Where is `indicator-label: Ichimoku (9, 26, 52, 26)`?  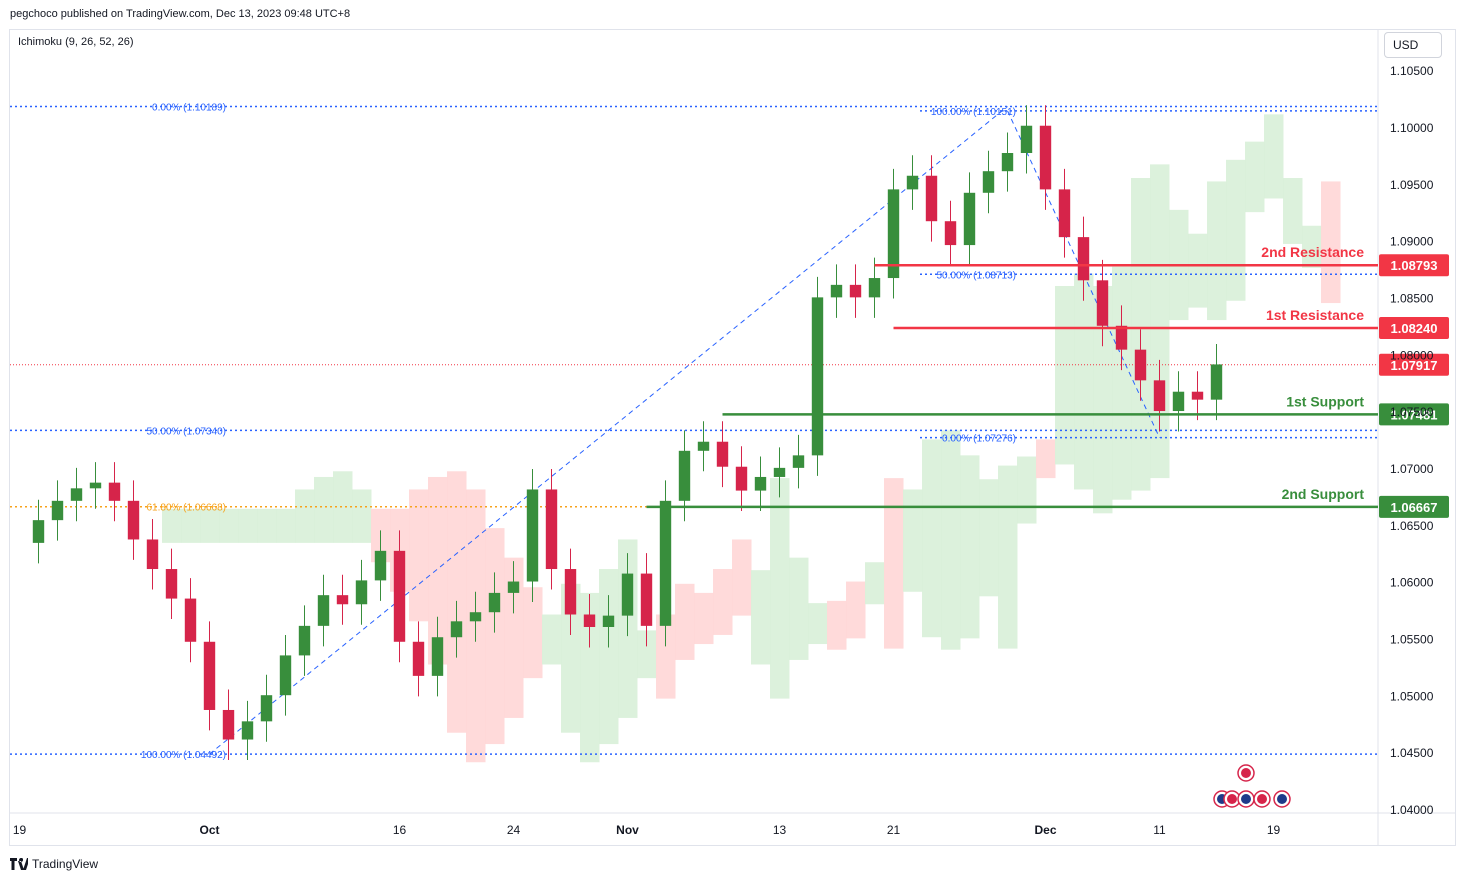 indicator-label: Ichimoku (9, 26, 52, 26) is located at coordinates (76, 42).